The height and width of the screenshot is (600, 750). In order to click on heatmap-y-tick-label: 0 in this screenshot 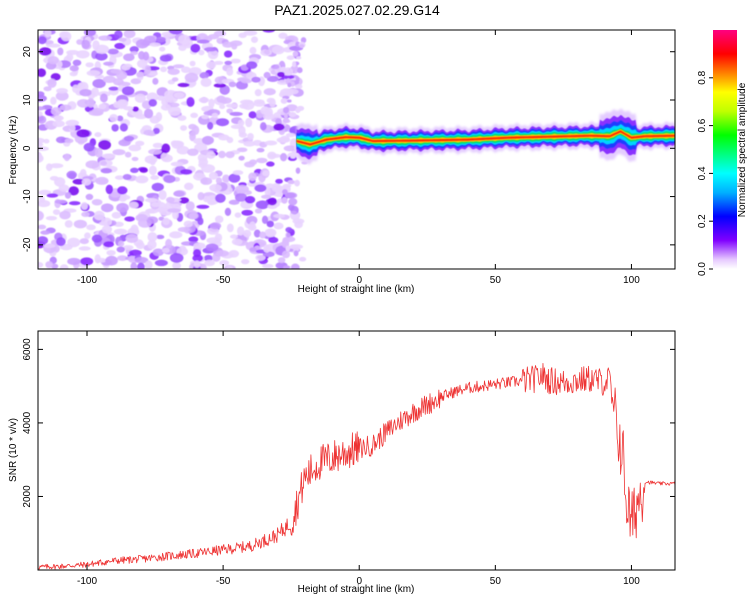, I will do `click(27, 148)`.